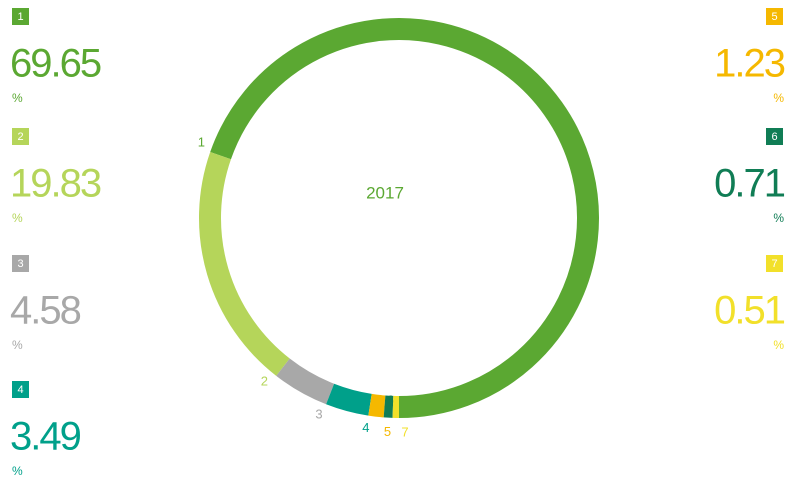 The image size is (806, 491). I want to click on center-label: 2017, so click(385, 192).